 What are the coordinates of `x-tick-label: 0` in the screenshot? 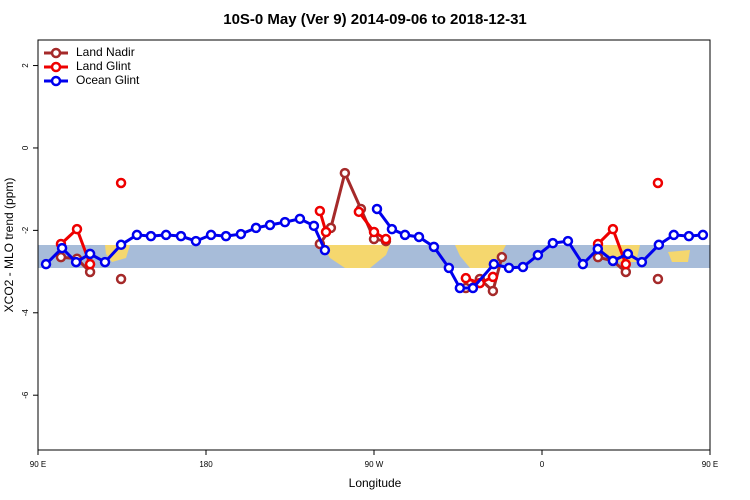 It's located at (542, 464).